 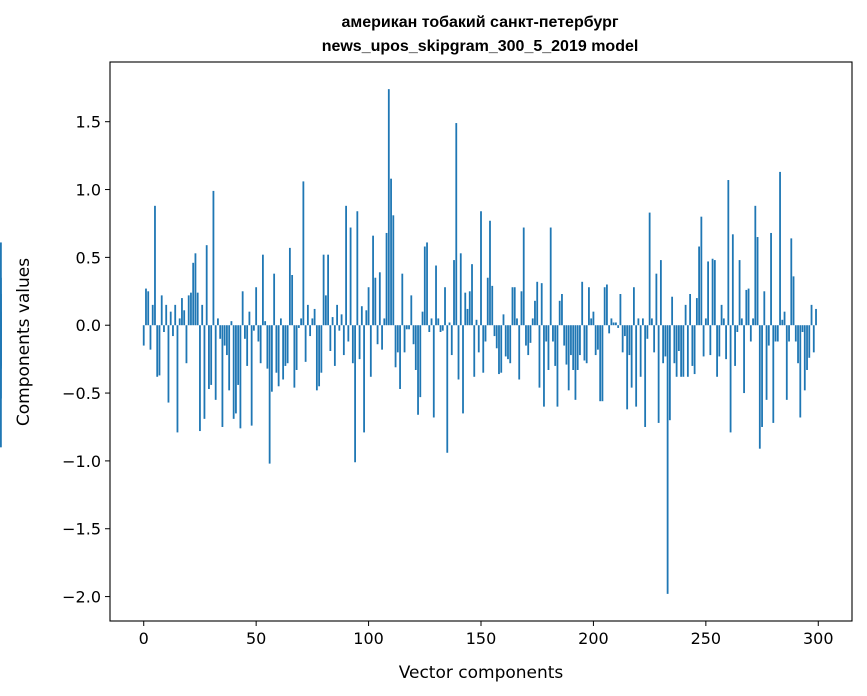 What do you see at coordinates (88, 122) in the screenshot?
I see `y-tick-label: 1.5` at bounding box center [88, 122].